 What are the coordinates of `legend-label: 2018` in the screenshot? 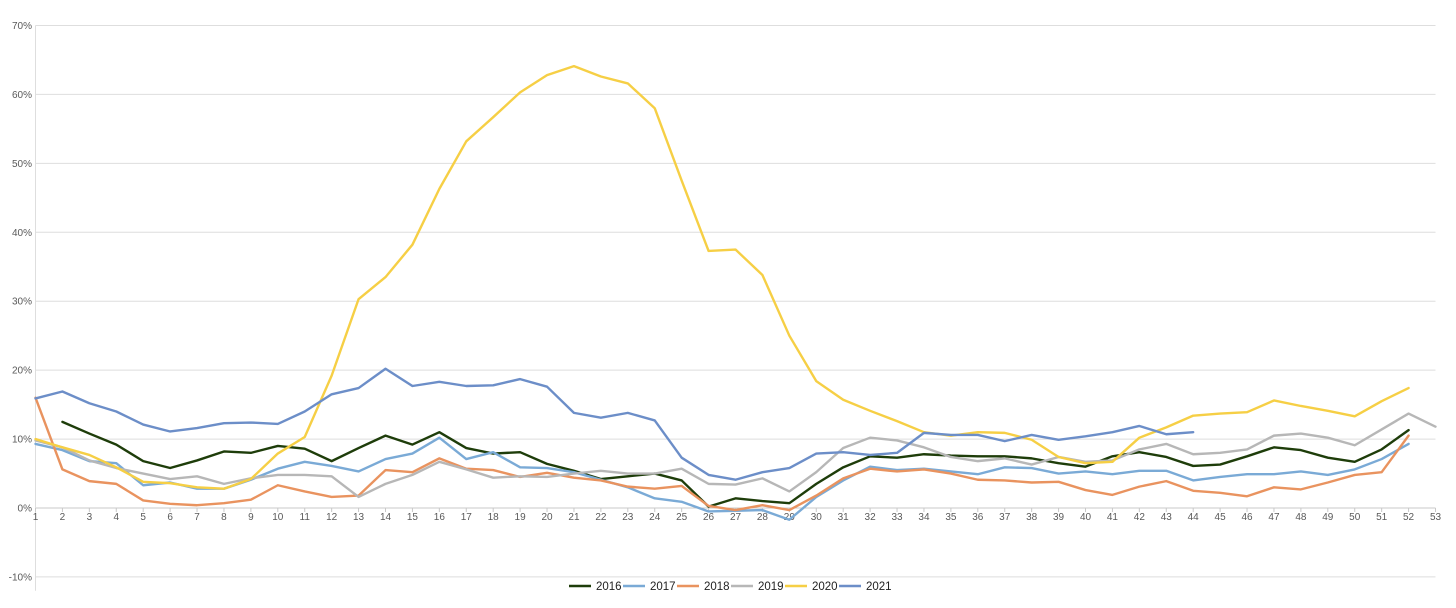 It's located at (717, 587).